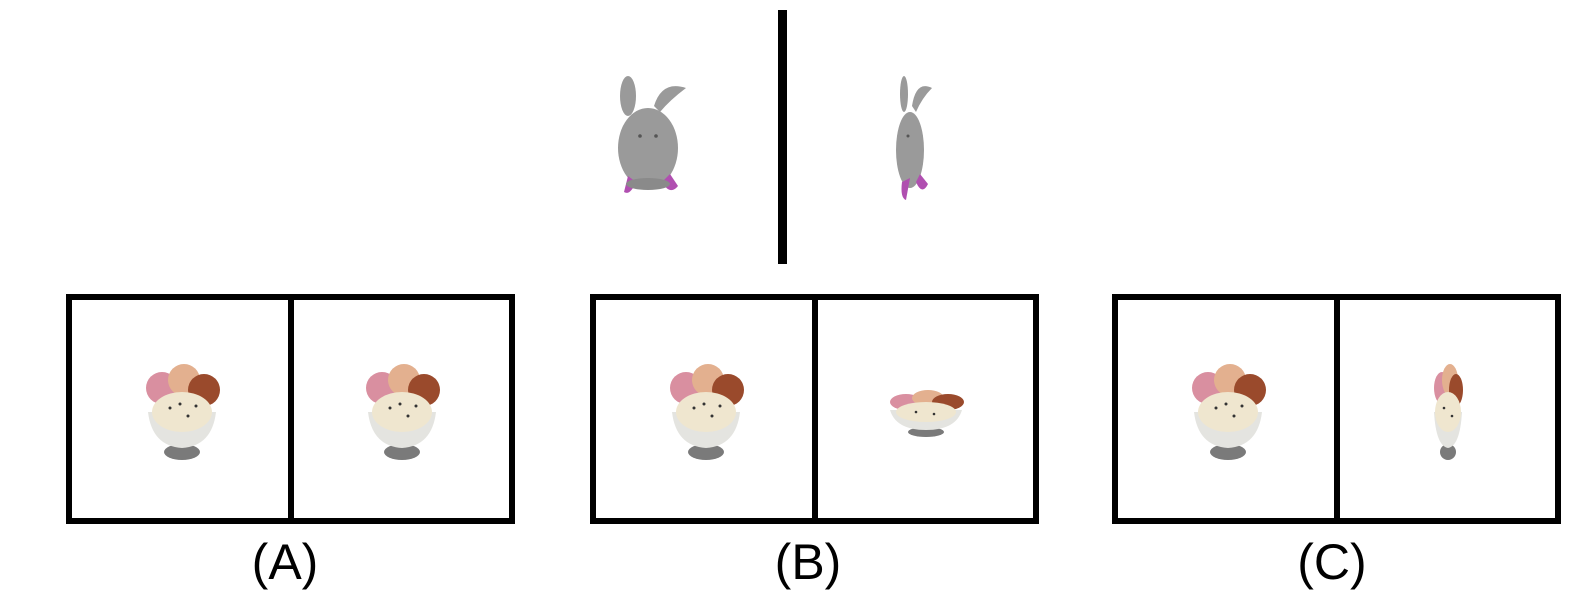  I want to click on bunny-front-icon, so click(652, 134).